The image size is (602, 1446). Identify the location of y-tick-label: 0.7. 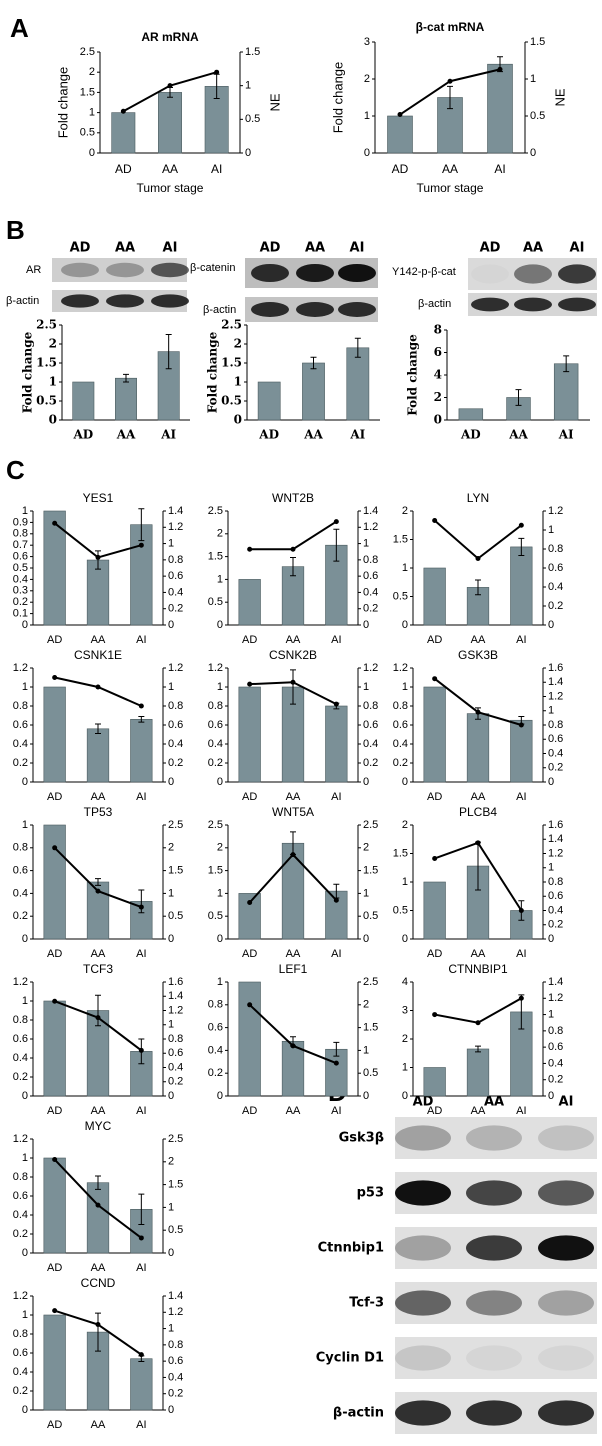
(20, 545).